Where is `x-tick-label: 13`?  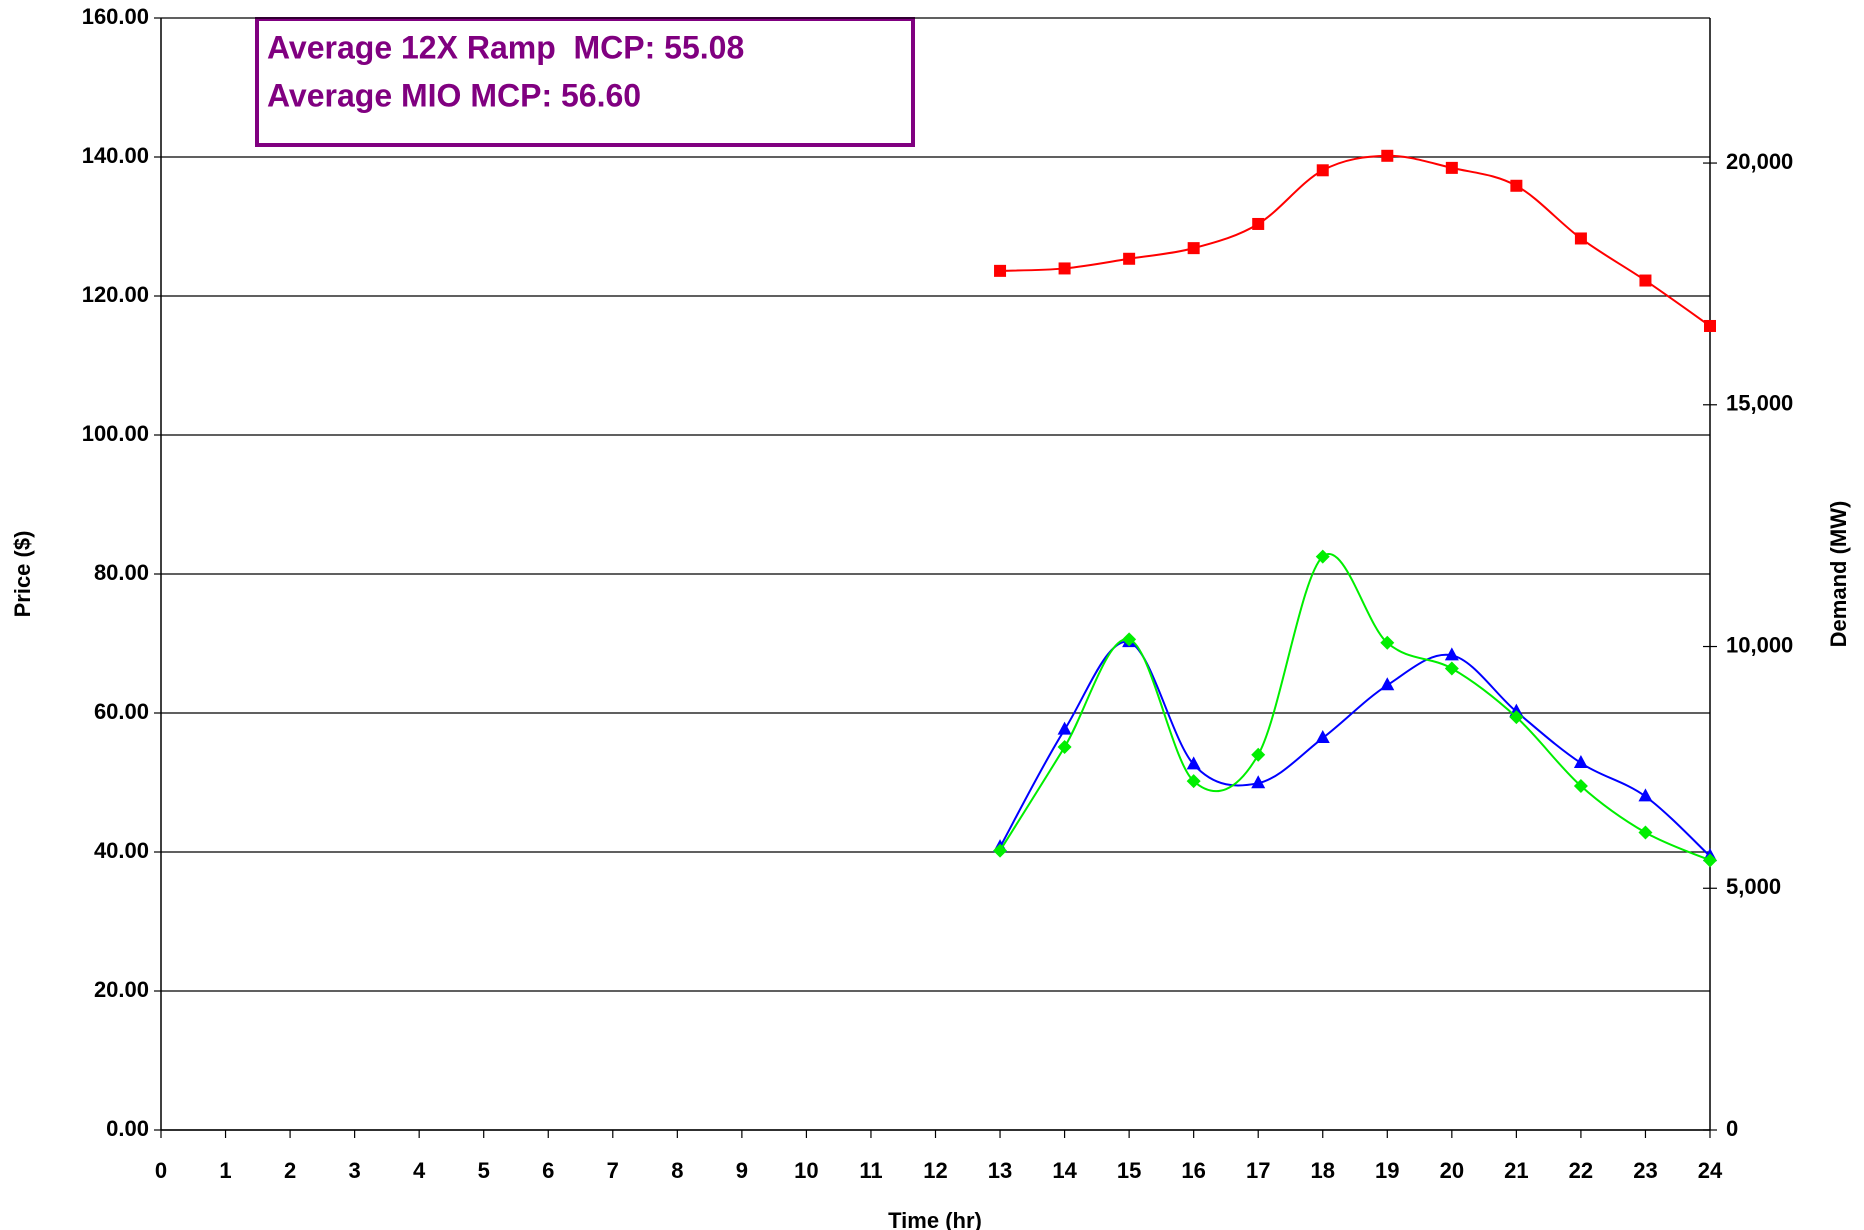
x-tick-label: 13 is located at coordinates (1000, 1170).